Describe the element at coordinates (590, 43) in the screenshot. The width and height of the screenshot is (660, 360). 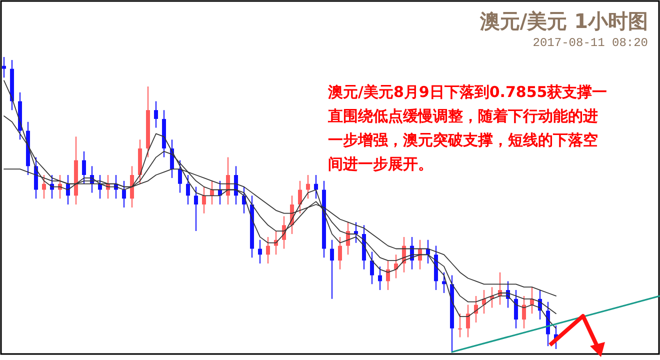
I see `chart-subtitle: 2017-08-11 08:20` at that location.